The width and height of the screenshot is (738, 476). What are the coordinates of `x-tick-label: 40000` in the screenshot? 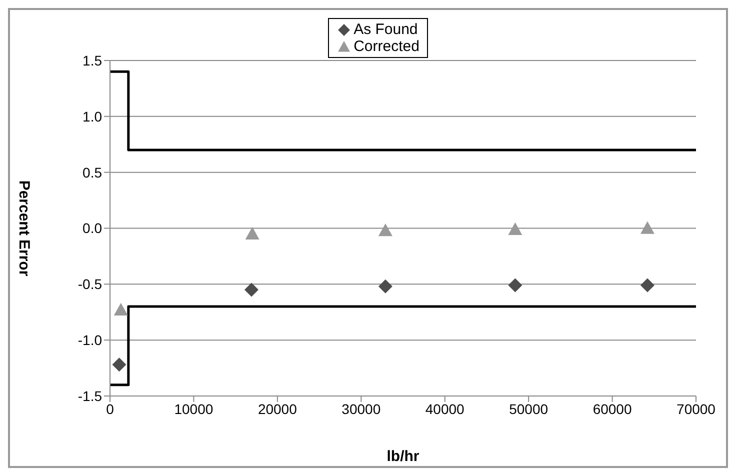 It's located at (445, 408).